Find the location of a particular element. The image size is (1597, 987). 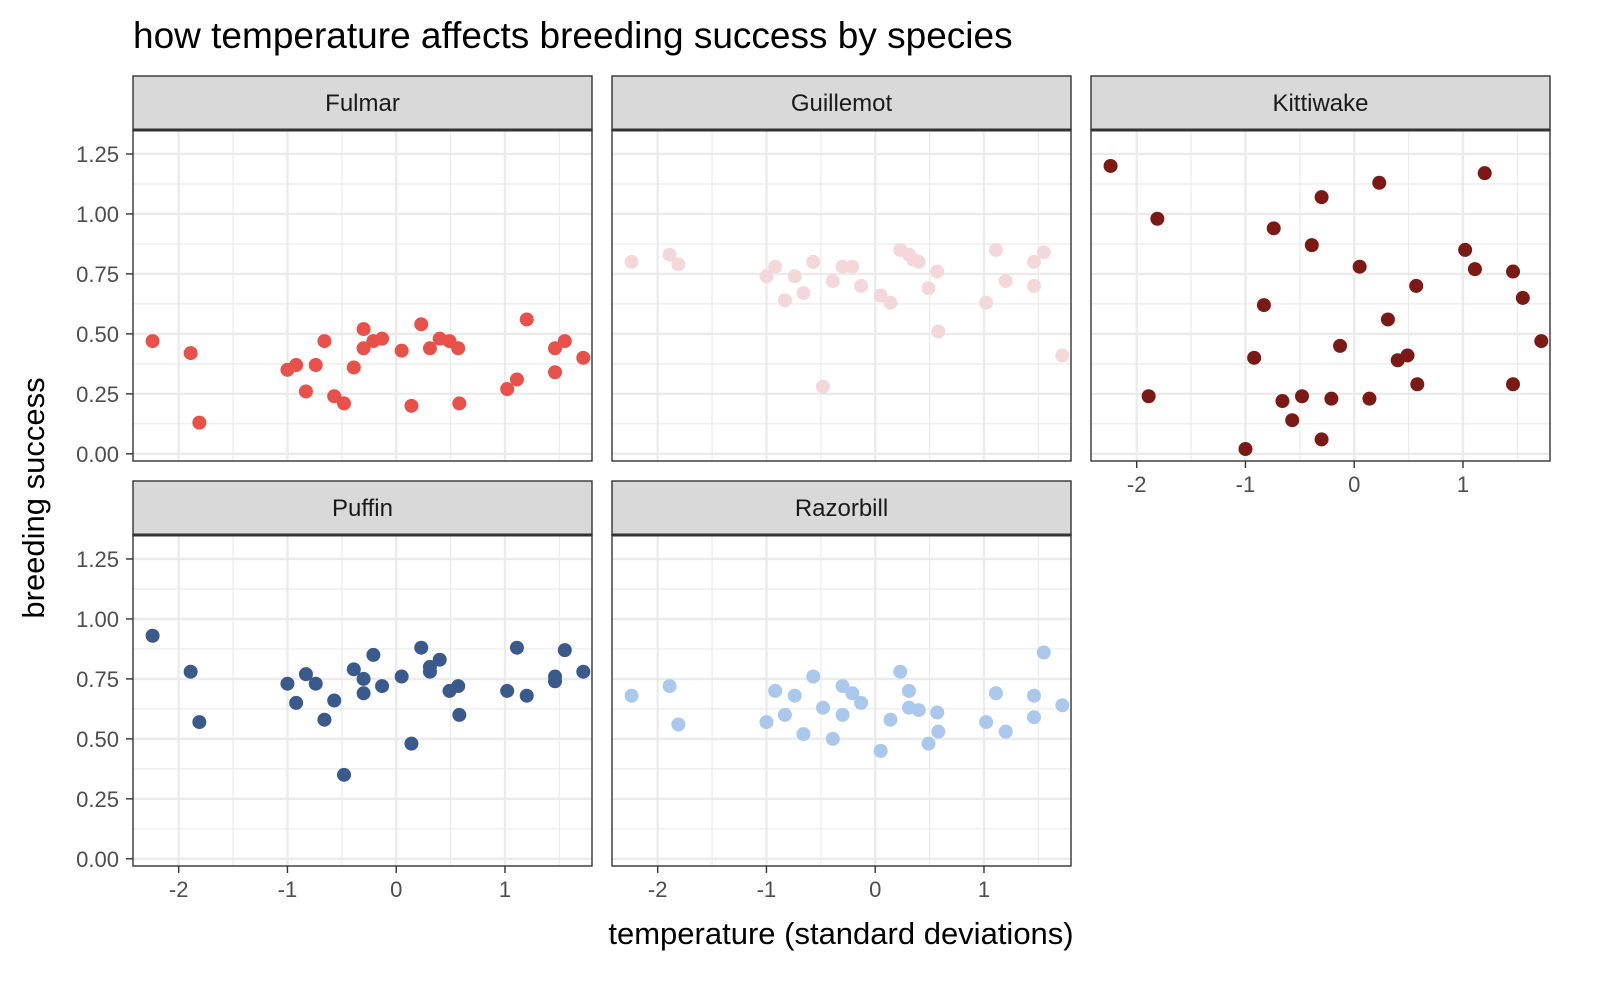

x-tick-label: -1 is located at coordinates (767, 889).